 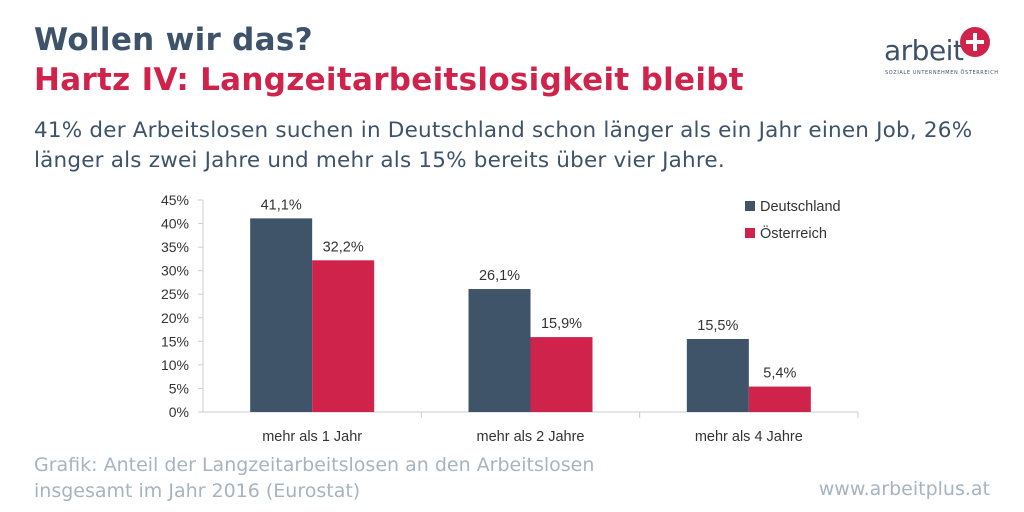 What do you see at coordinates (793, 233) in the screenshot?
I see `legend-label: Österreich` at bounding box center [793, 233].